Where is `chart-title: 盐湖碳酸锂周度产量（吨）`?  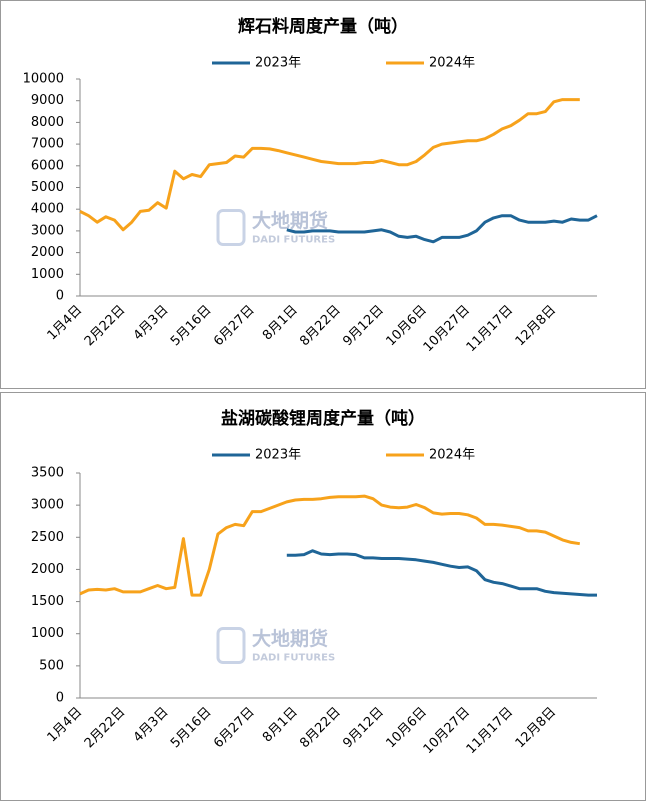
chart-title: 盐湖碳酸锂周度产量（吨） is located at coordinates (323, 418).